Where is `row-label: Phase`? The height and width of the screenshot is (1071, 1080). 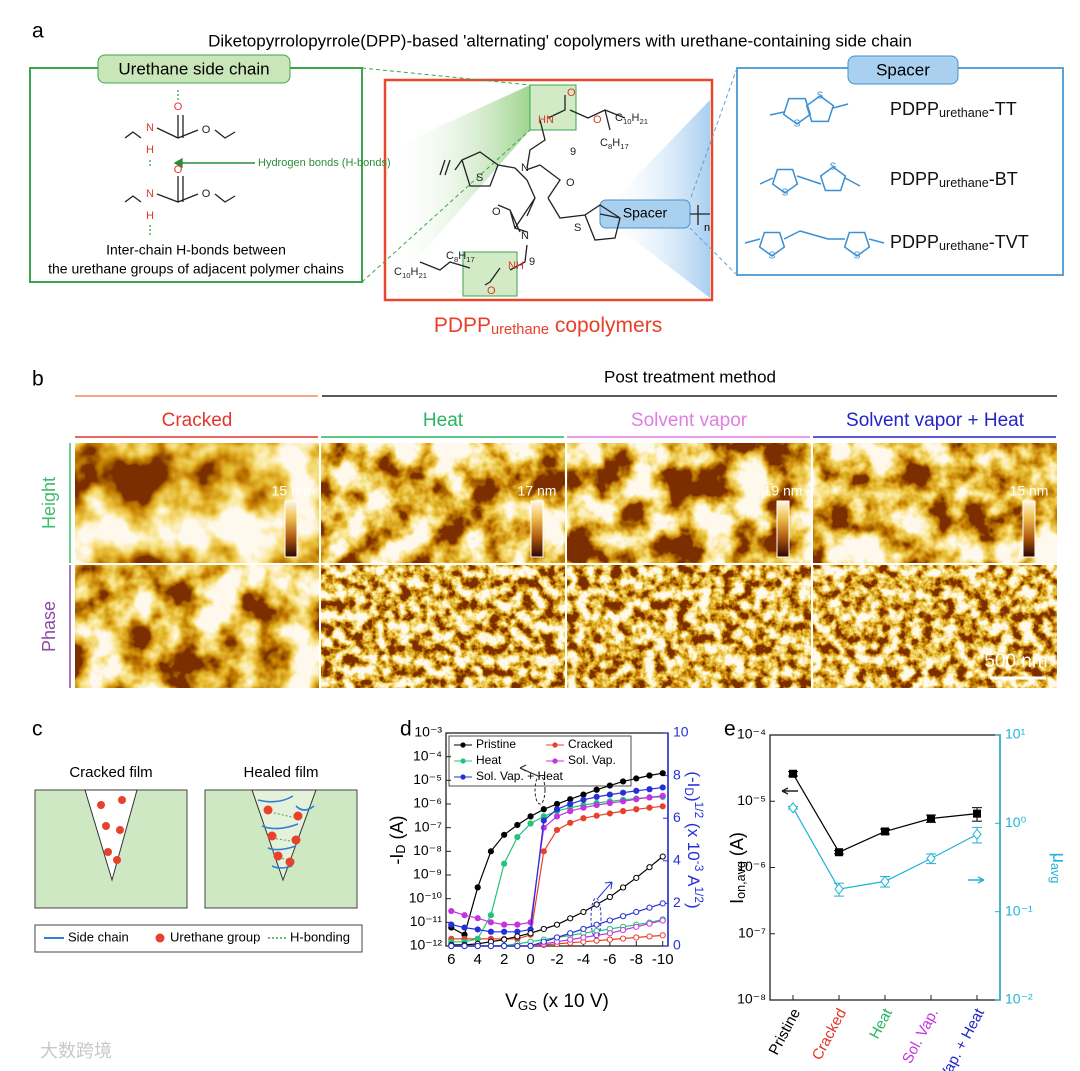
row-label: Phase is located at coordinates (49, 626).